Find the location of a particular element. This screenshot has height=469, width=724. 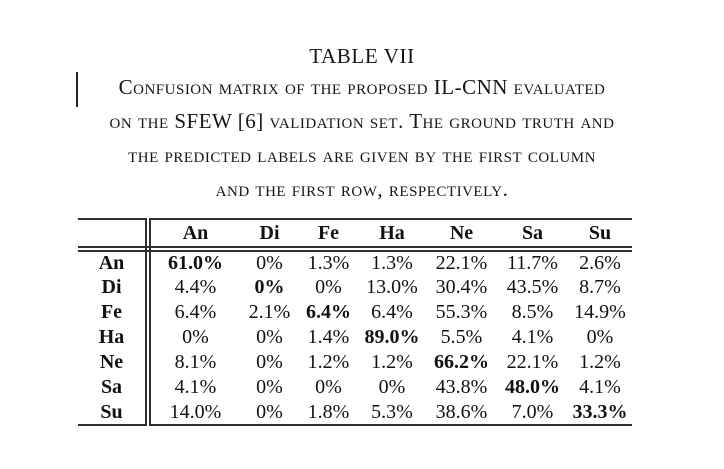

col-header-sa: Sa is located at coordinates (532, 235).